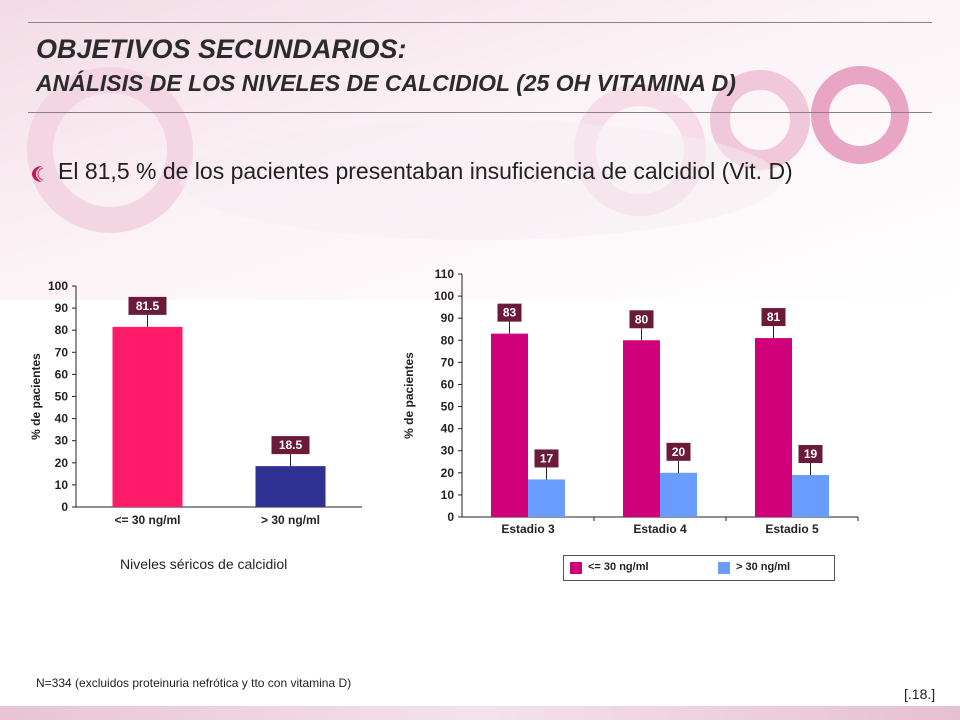  I want to click on chart2-y-tick-label: 110, so click(445, 274).